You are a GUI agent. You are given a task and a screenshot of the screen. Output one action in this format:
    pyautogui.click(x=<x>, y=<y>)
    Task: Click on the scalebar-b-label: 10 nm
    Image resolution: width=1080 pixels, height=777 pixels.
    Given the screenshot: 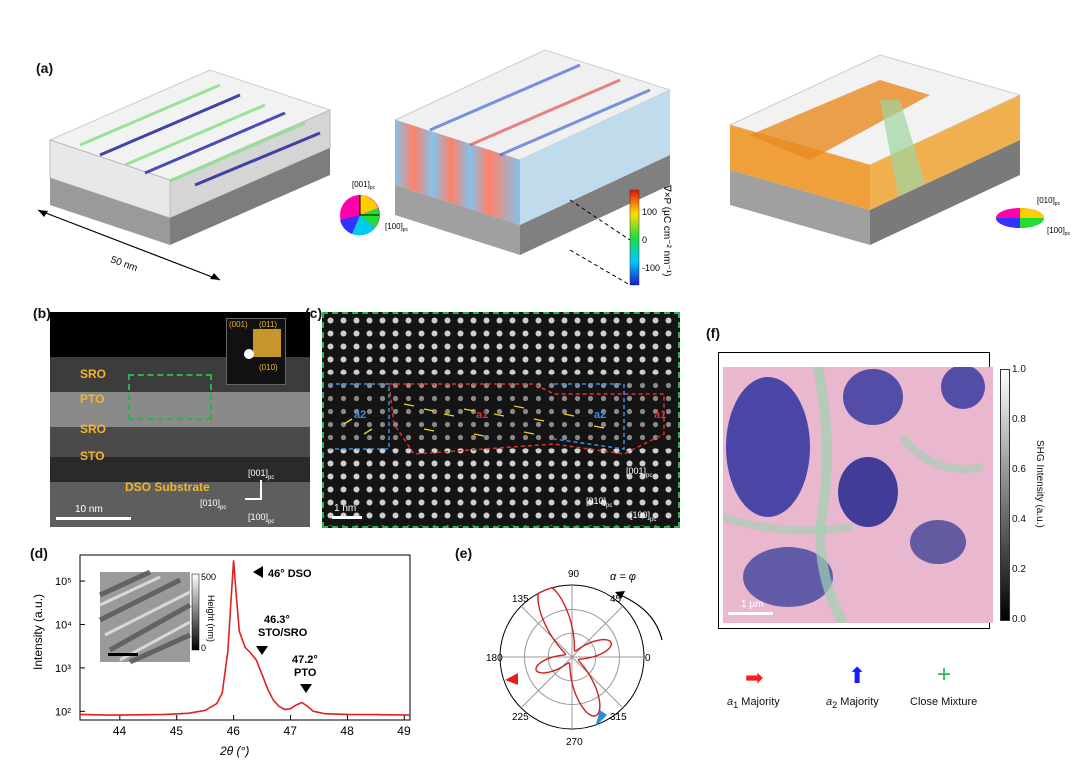 What is the action you would take?
    pyautogui.click(x=89, y=509)
    